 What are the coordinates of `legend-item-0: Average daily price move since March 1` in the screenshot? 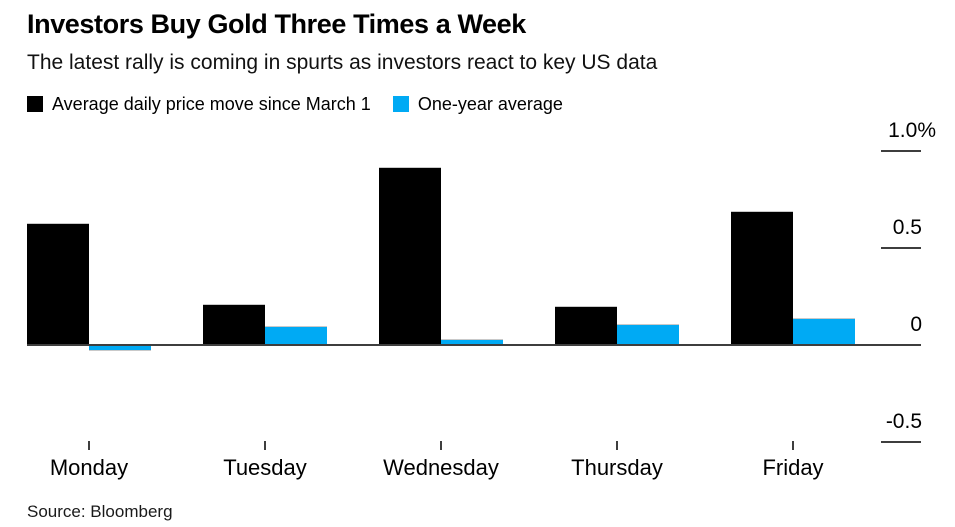 It's located at (199, 104).